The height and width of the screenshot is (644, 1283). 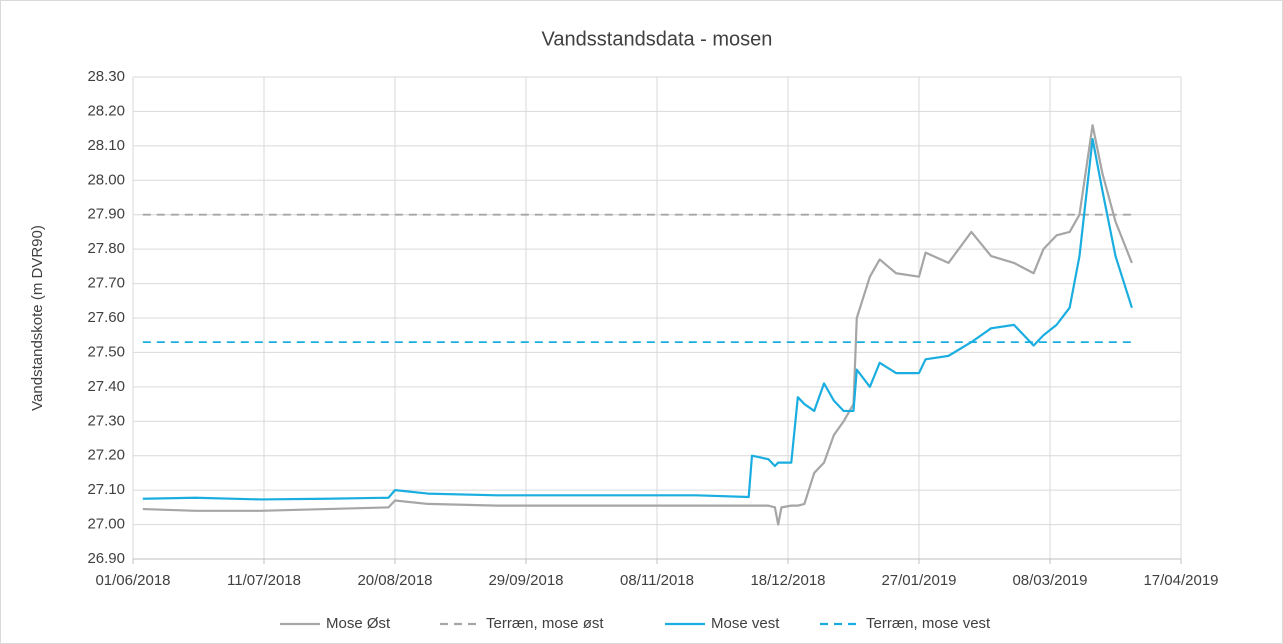 What do you see at coordinates (928, 623) in the screenshot?
I see `legend-label: Terræn, mose vest` at bounding box center [928, 623].